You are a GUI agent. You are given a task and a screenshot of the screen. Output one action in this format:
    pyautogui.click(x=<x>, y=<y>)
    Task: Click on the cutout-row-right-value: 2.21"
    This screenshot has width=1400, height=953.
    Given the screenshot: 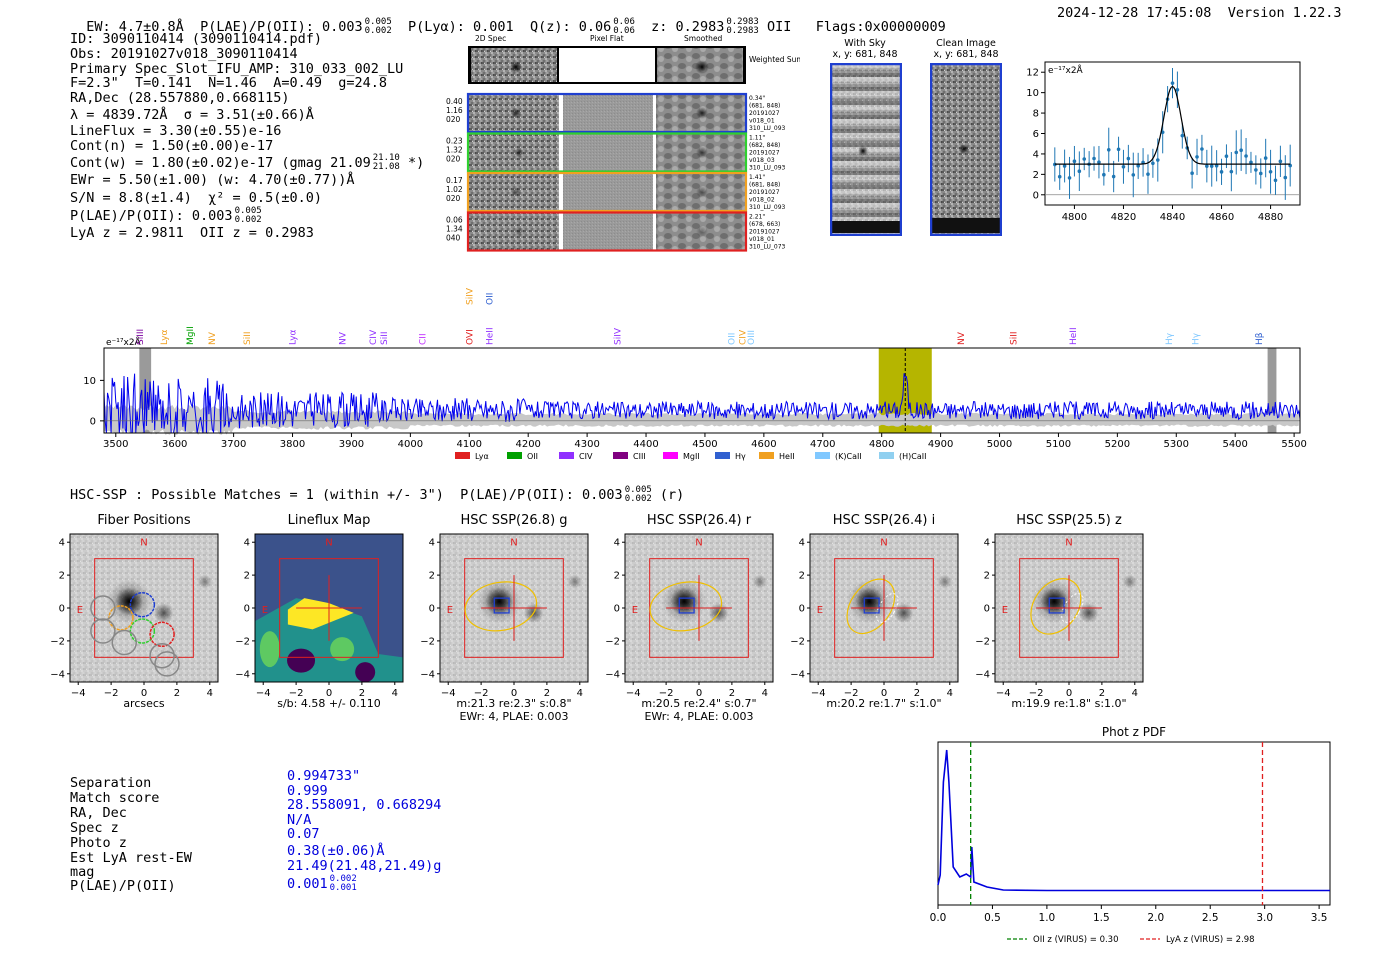 What is the action you would take?
    pyautogui.click(x=757, y=217)
    